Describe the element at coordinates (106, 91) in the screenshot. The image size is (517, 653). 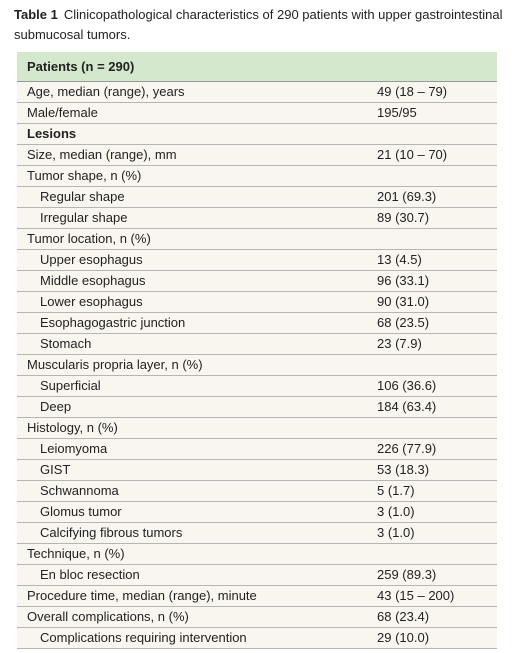
I see `row-label: Age, median (range), years` at that location.